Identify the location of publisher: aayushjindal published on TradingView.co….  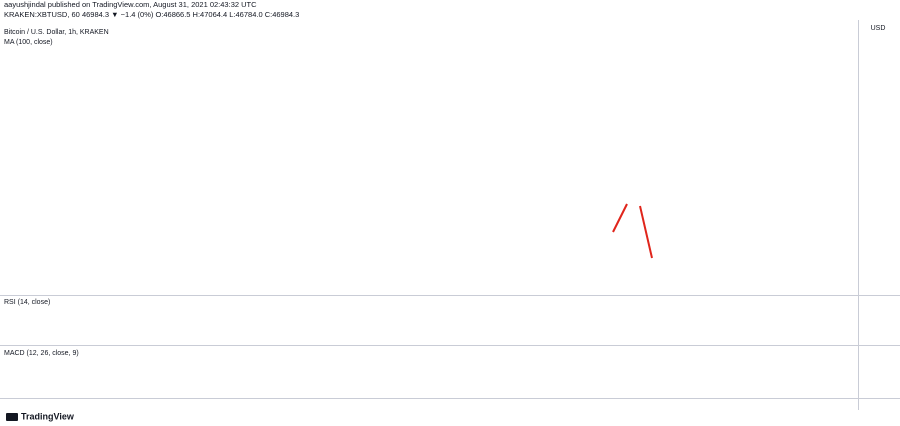
(130, 4).